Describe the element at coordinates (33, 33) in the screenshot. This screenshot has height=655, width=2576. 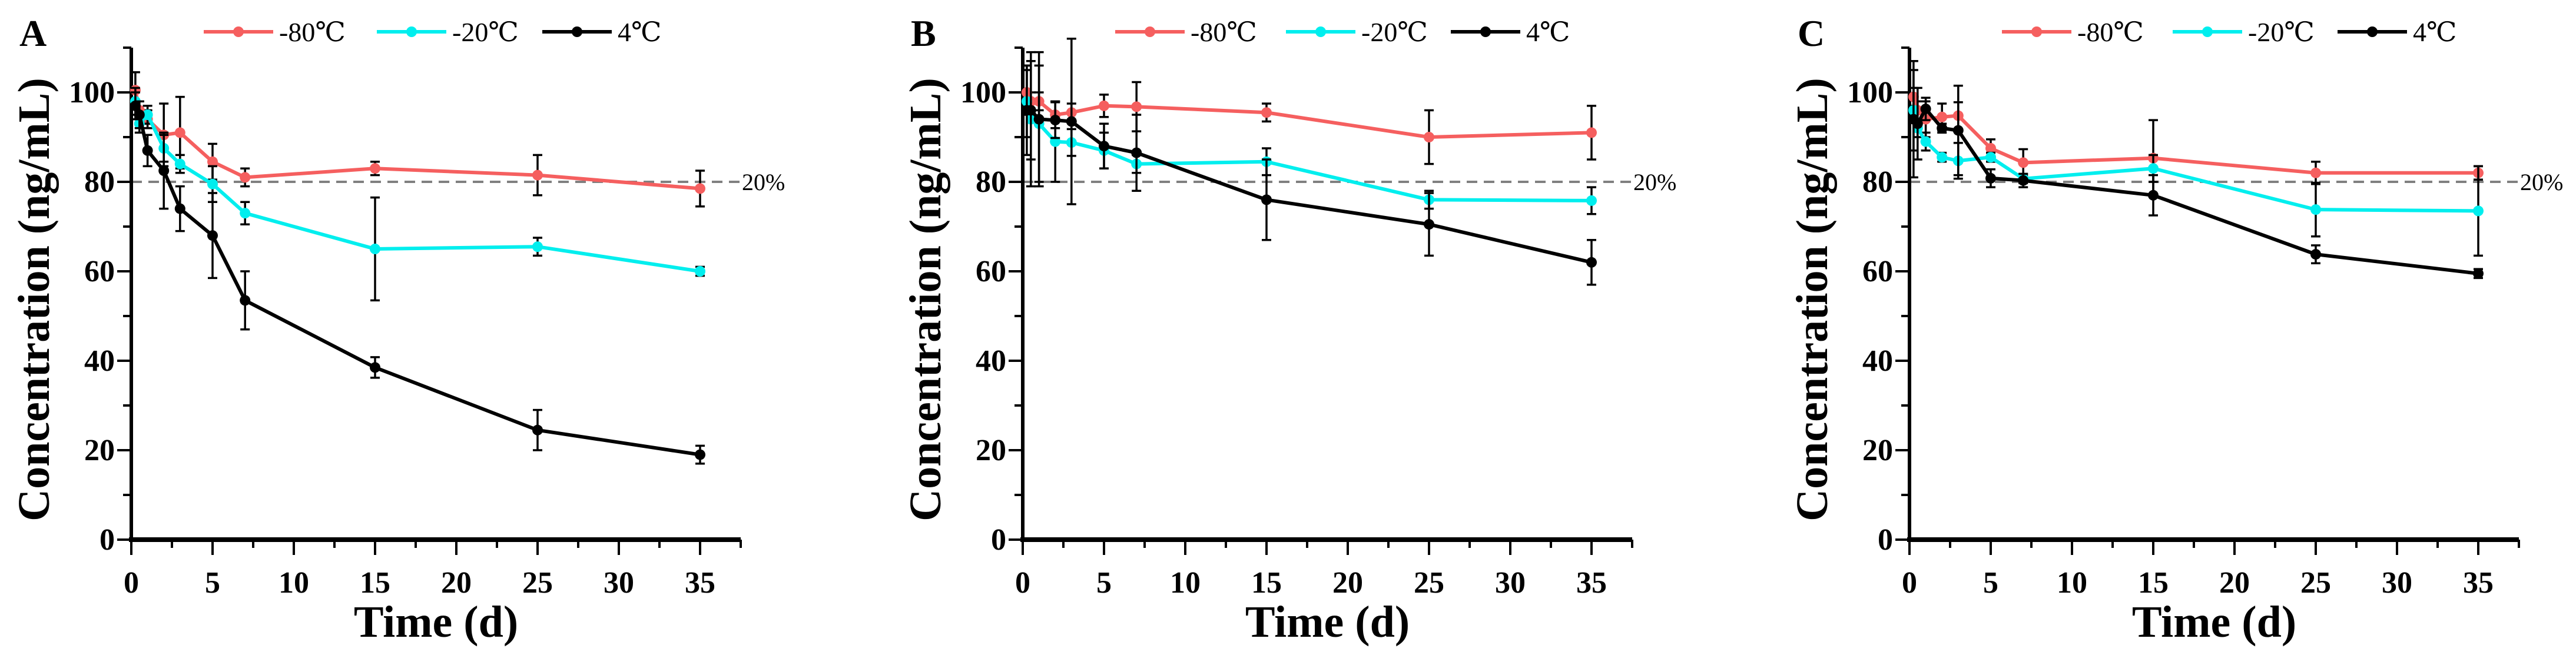
I see `panel-label: A` at that location.